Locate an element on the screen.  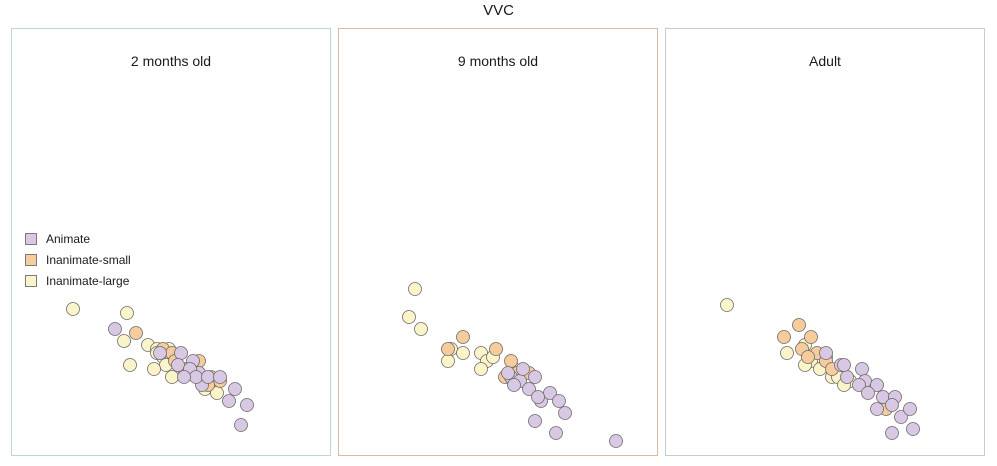
scatter-plot-2-months is located at coordinates (160, 367).